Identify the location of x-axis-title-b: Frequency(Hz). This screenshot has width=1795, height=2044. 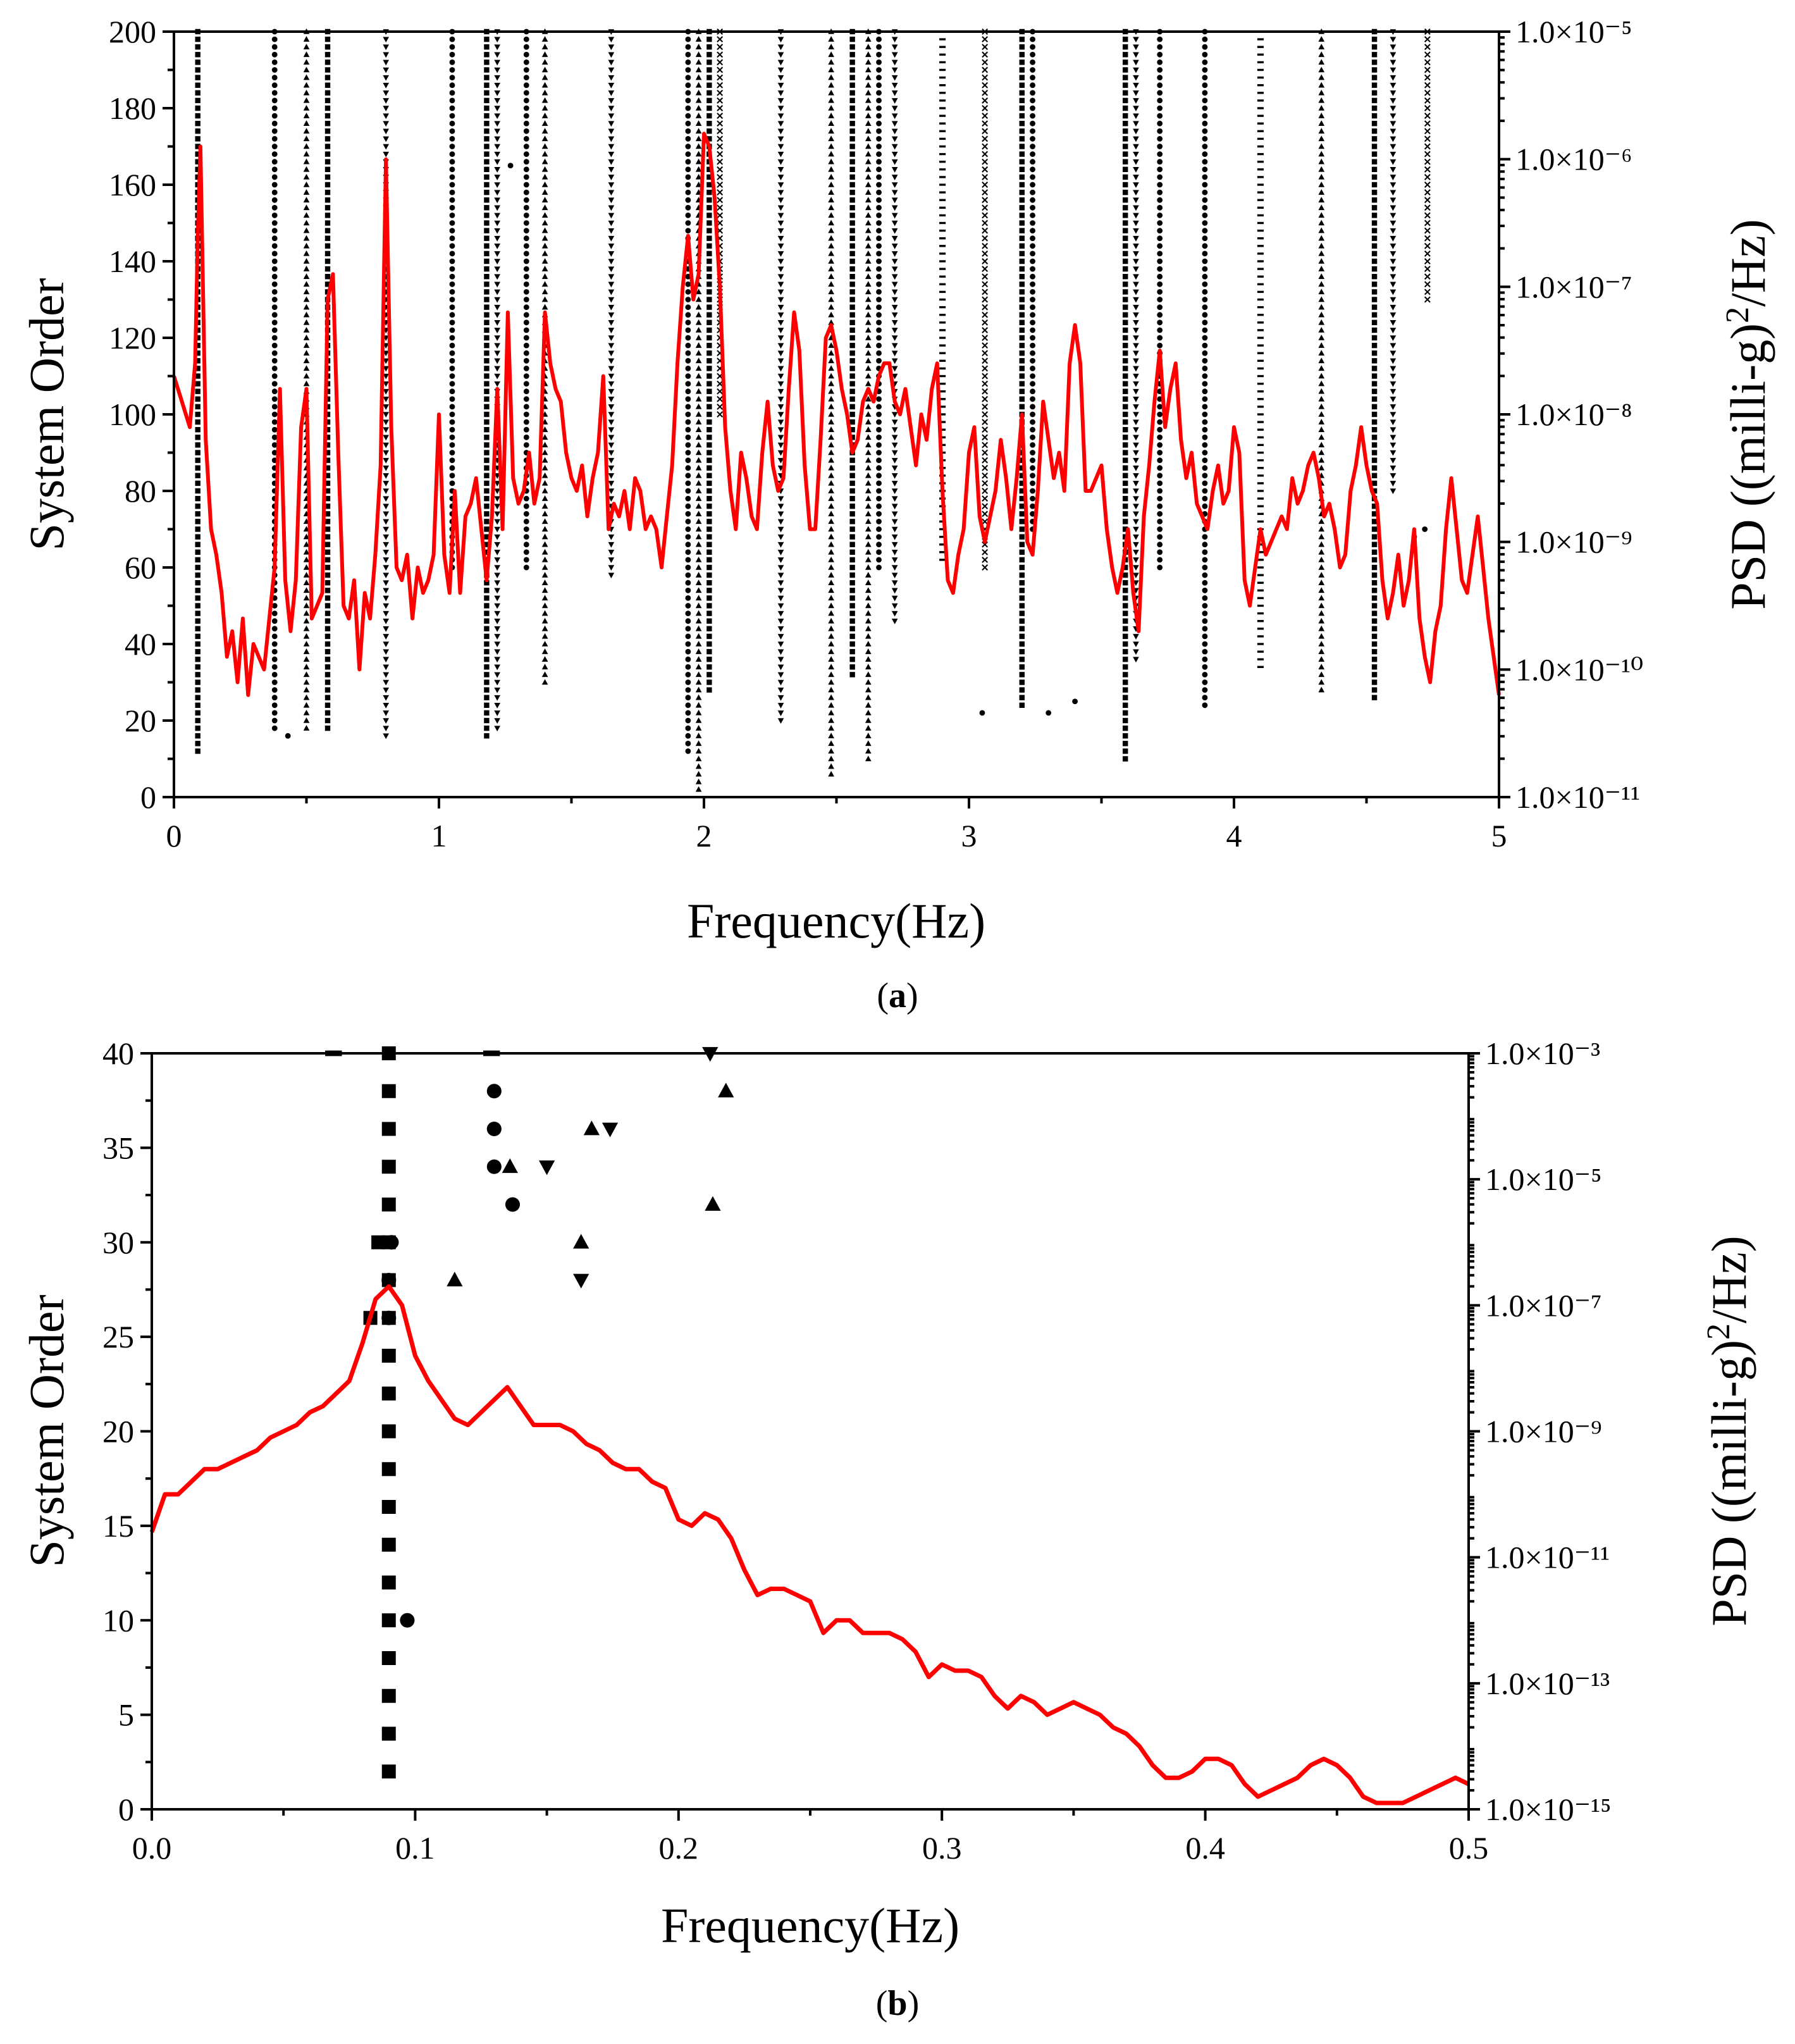
(810, 1926).